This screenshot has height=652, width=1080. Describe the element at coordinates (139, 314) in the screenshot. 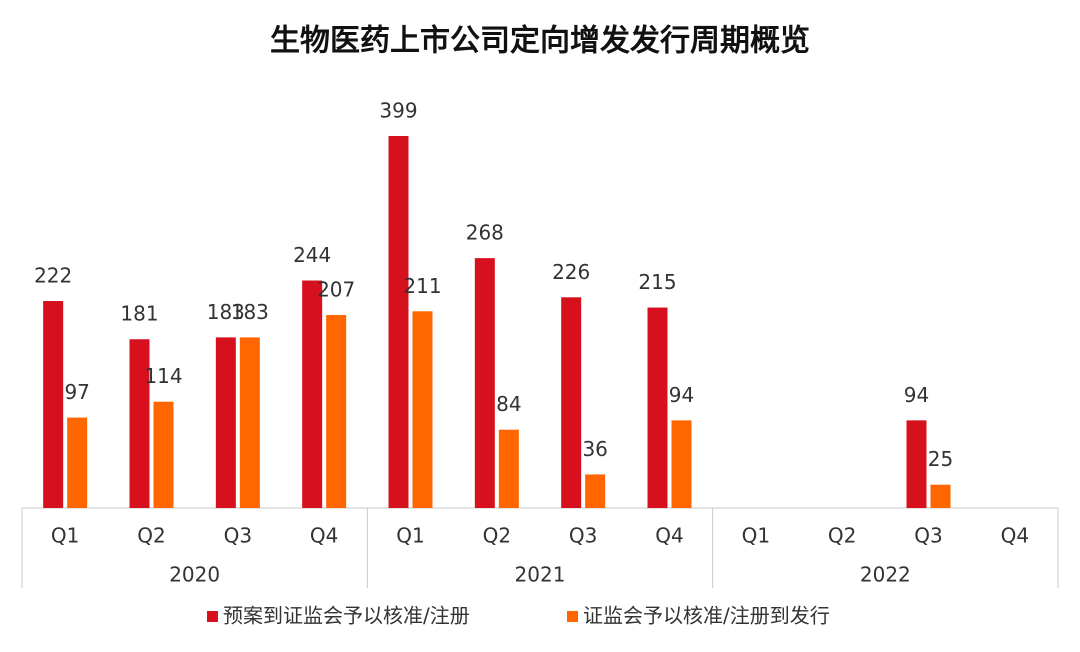

I see `data-label: 181` at that location.